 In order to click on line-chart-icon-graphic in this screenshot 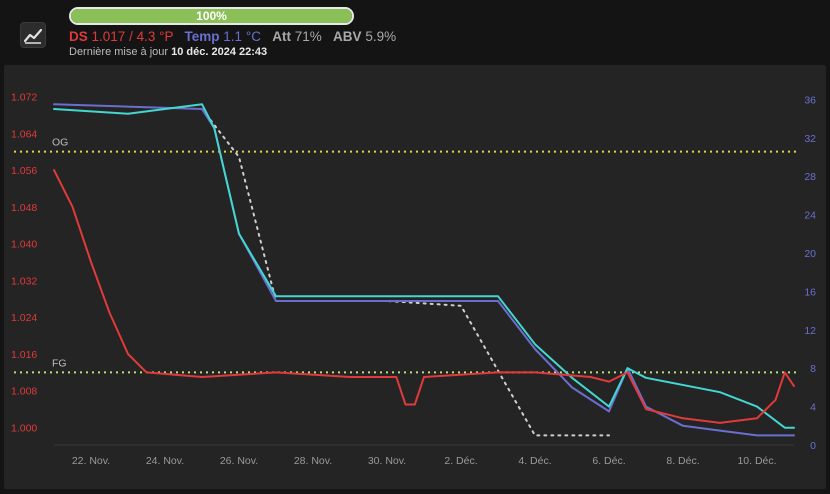, I will do `click(33, 36)`.